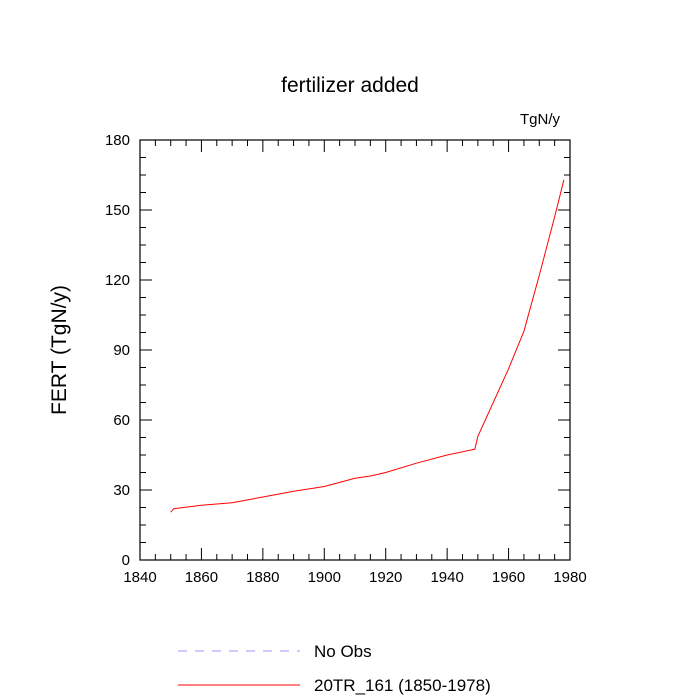 The height and width of the screenshot is (700, 700). Describe the element at coordinates (121, 420) in the screenshot. I see `y-tick-label: 60` at that location.